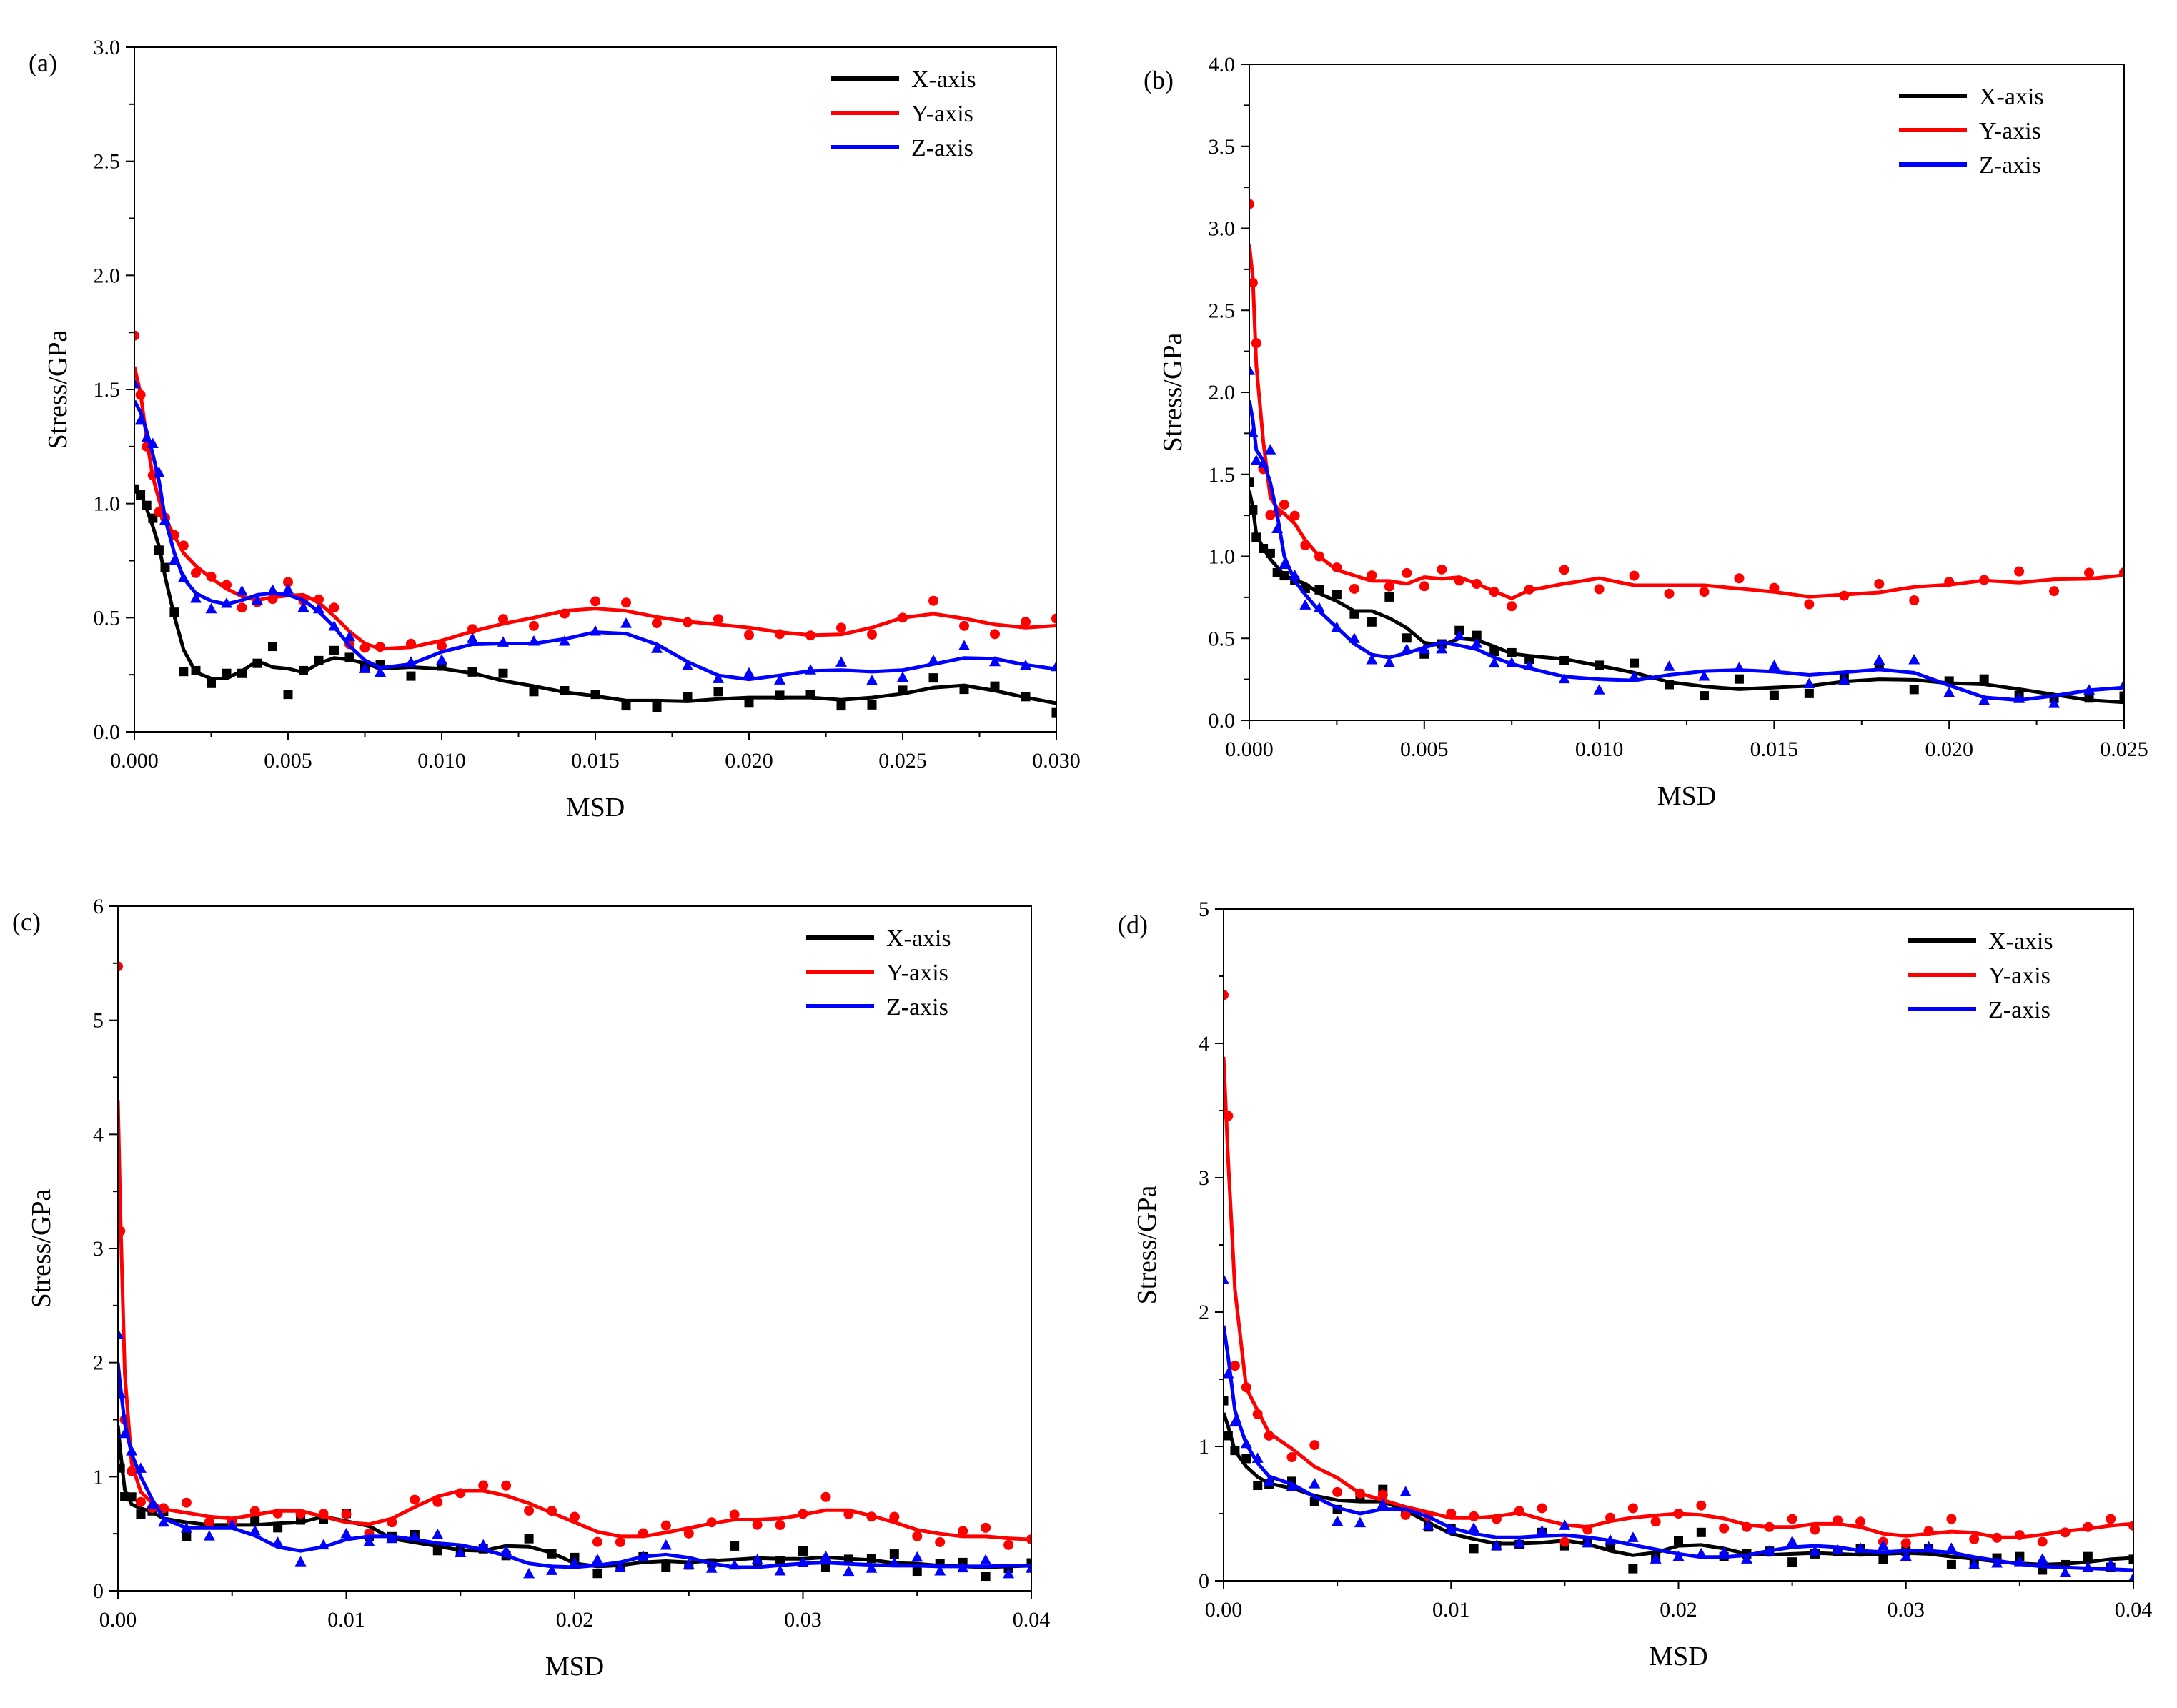  I want to click on series-y-axis, so click(574, 1255).